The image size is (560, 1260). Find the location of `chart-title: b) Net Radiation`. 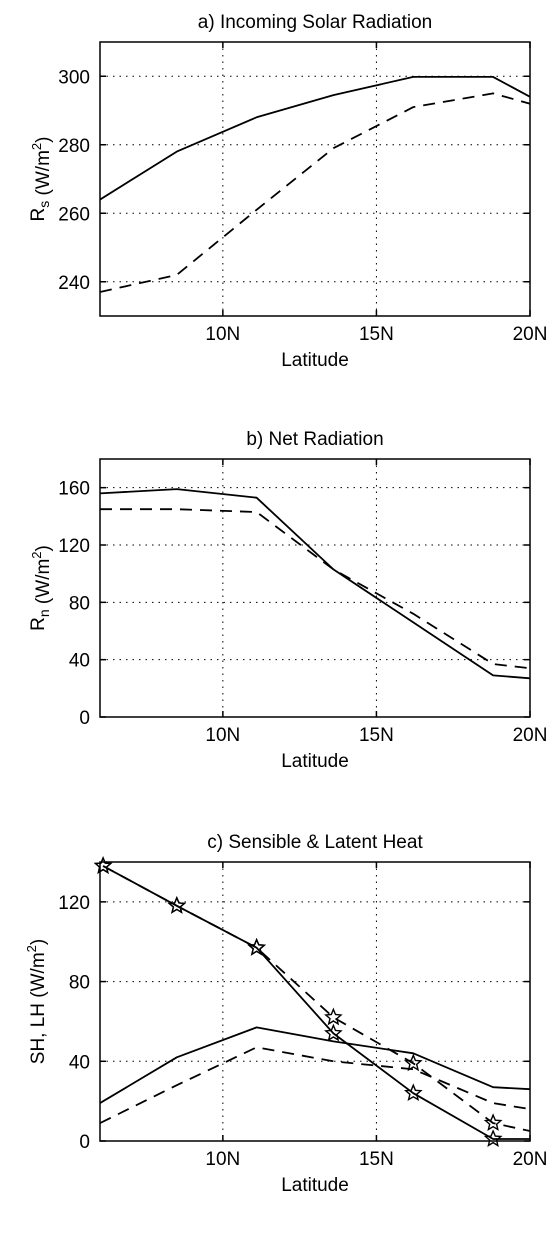

chart-title: b) Net Radiation is located at coordinates (314, 439).